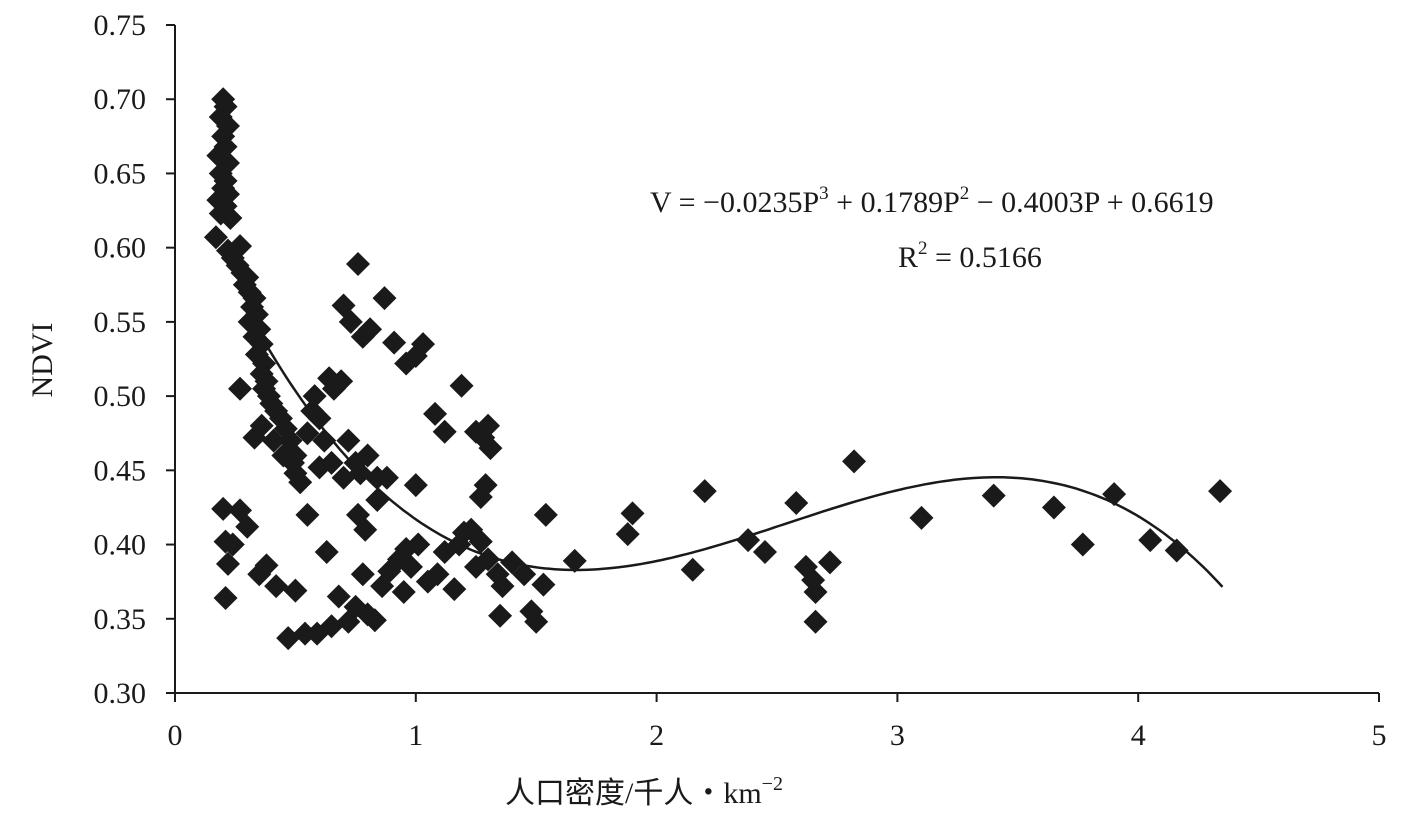 The height and width of the screenshot is (815, 1403). I want to click on y-tick-label: 0.40, so click(120, 545).